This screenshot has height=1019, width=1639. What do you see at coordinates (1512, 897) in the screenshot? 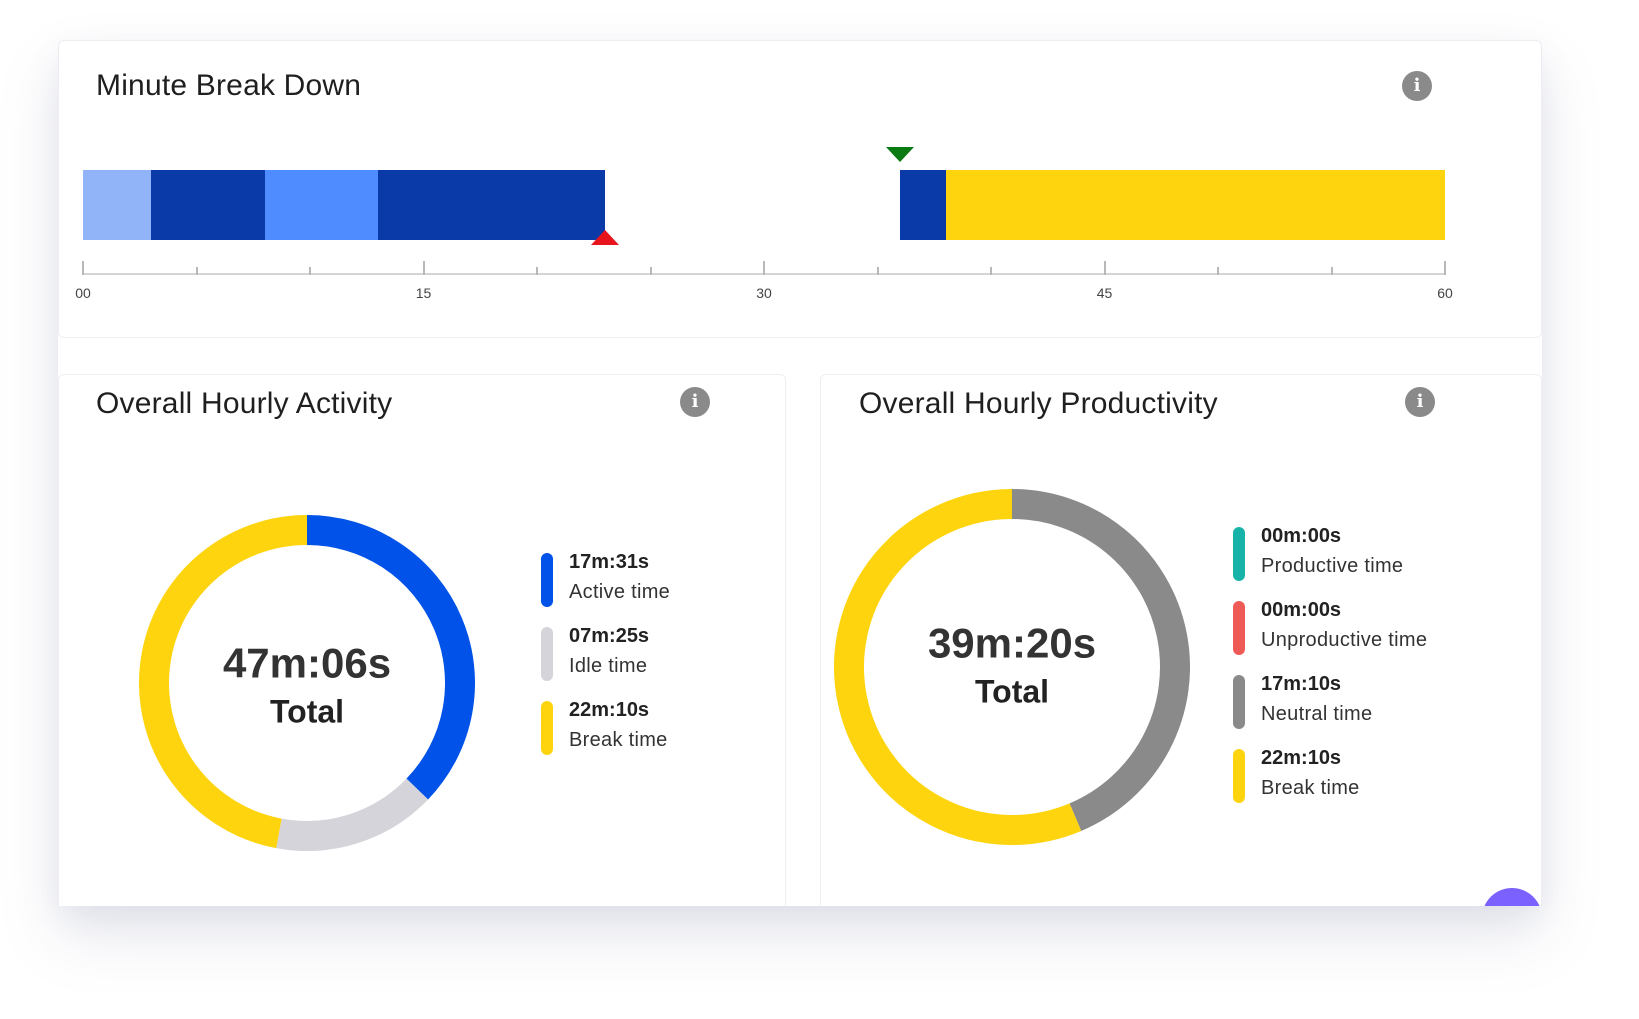
I see `chat-launcher-button` at bounding box center [1512, 897].